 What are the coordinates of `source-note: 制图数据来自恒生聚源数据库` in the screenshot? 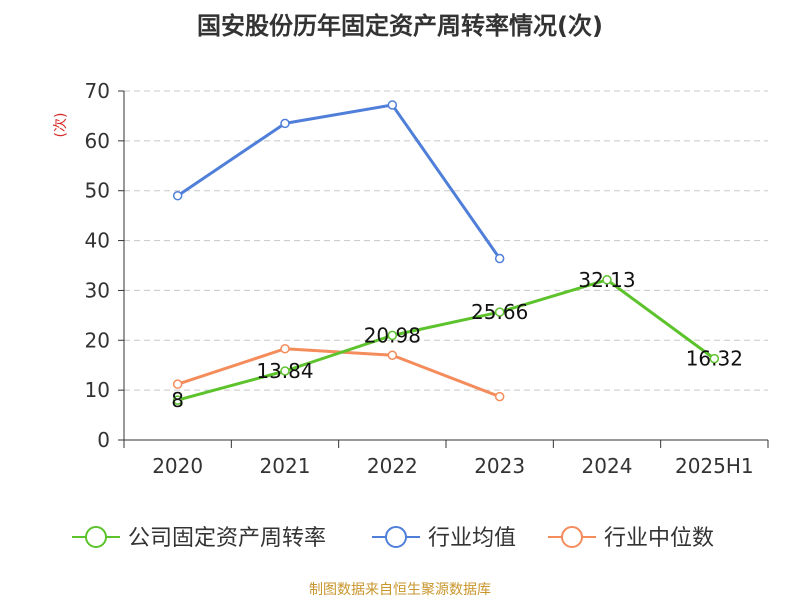 It's located at (400, 590).